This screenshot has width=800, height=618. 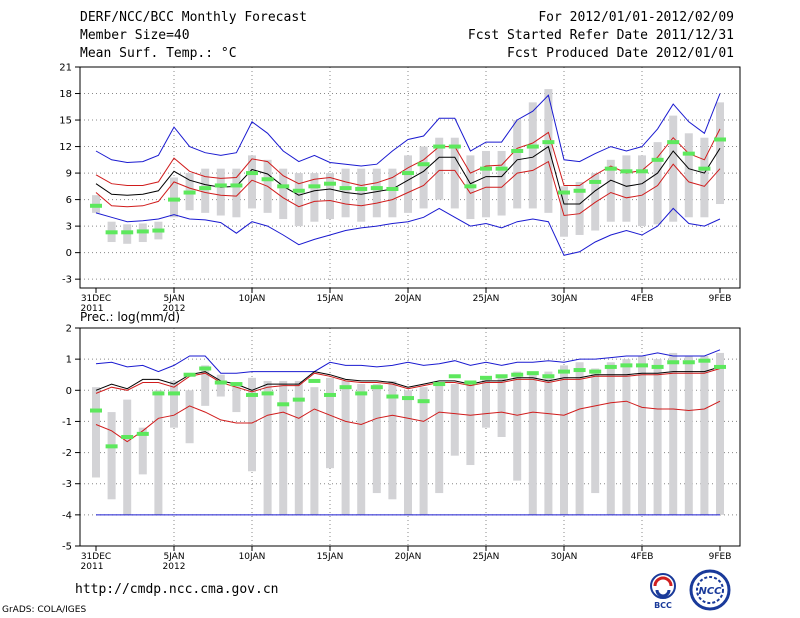 I want to click on prec-xtick-label: 4FEB, so click(x=642, y=557).